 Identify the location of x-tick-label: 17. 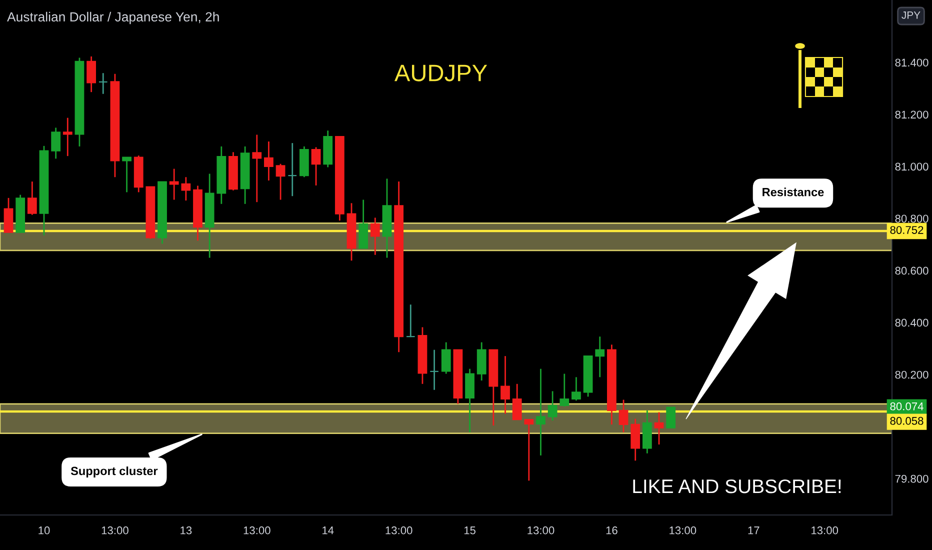
(754, 530).